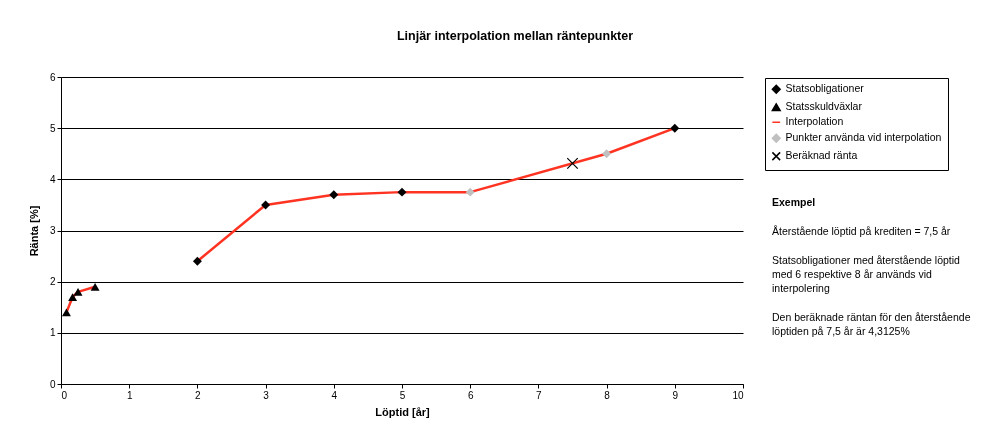 The width and height of the screenshot is (1007, 438). I want to click on y-tick-label: 6, so click(52, 77).